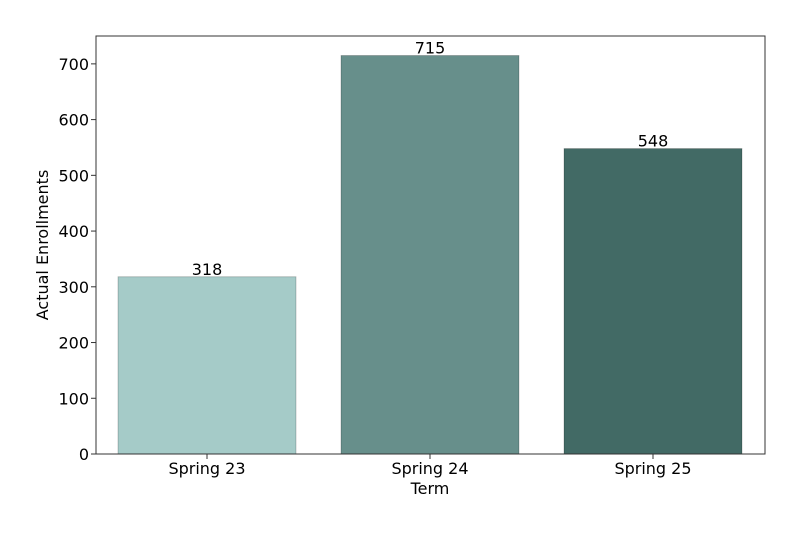  Describe the element at coordinates (430, 488) in the screenshot. I see `x-axis-title: Term` at that location.